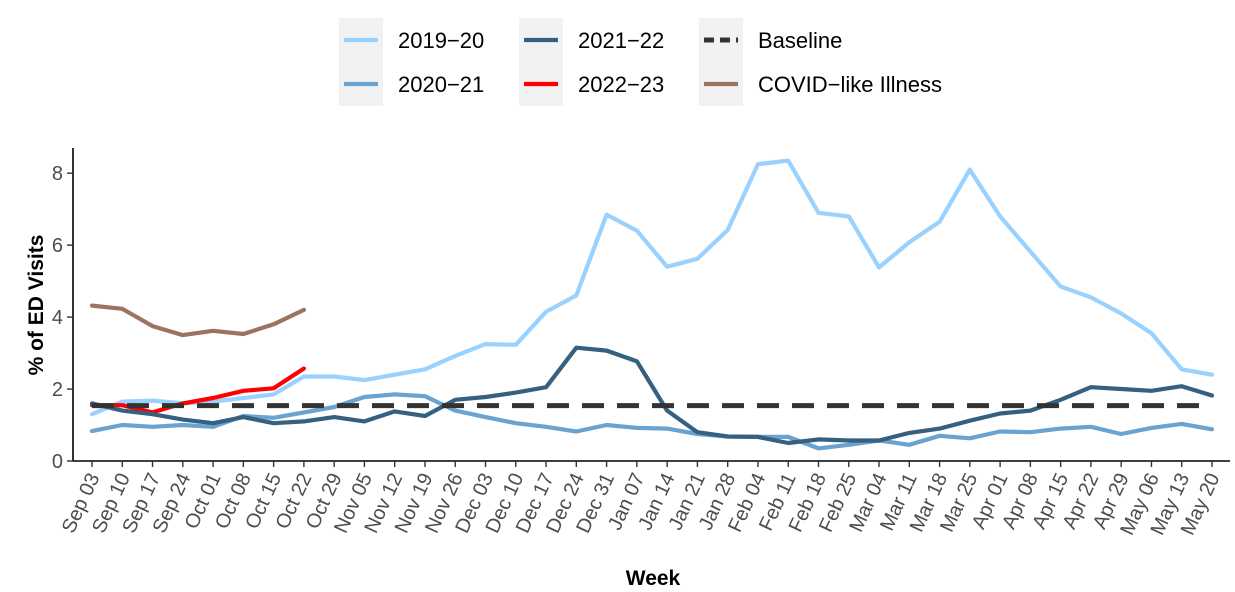 This screenshot has height=592, width=1235. What do you see at coordinates (57, 462) in the screenshot?
I see `y-tick-label: 0` at bounding box center [57, 462].